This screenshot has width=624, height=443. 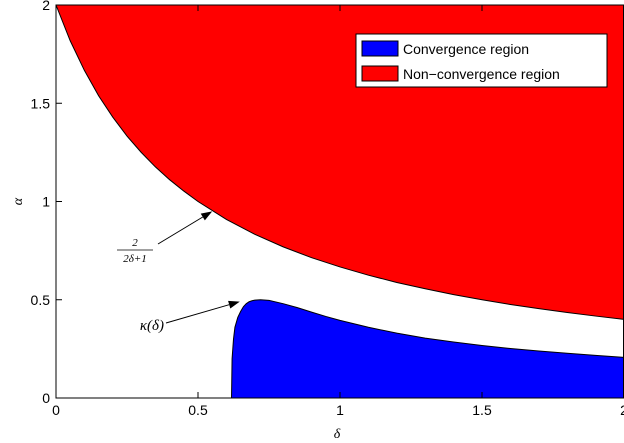 I want to click on y-axis-label: α, so click(x=18, y=201).